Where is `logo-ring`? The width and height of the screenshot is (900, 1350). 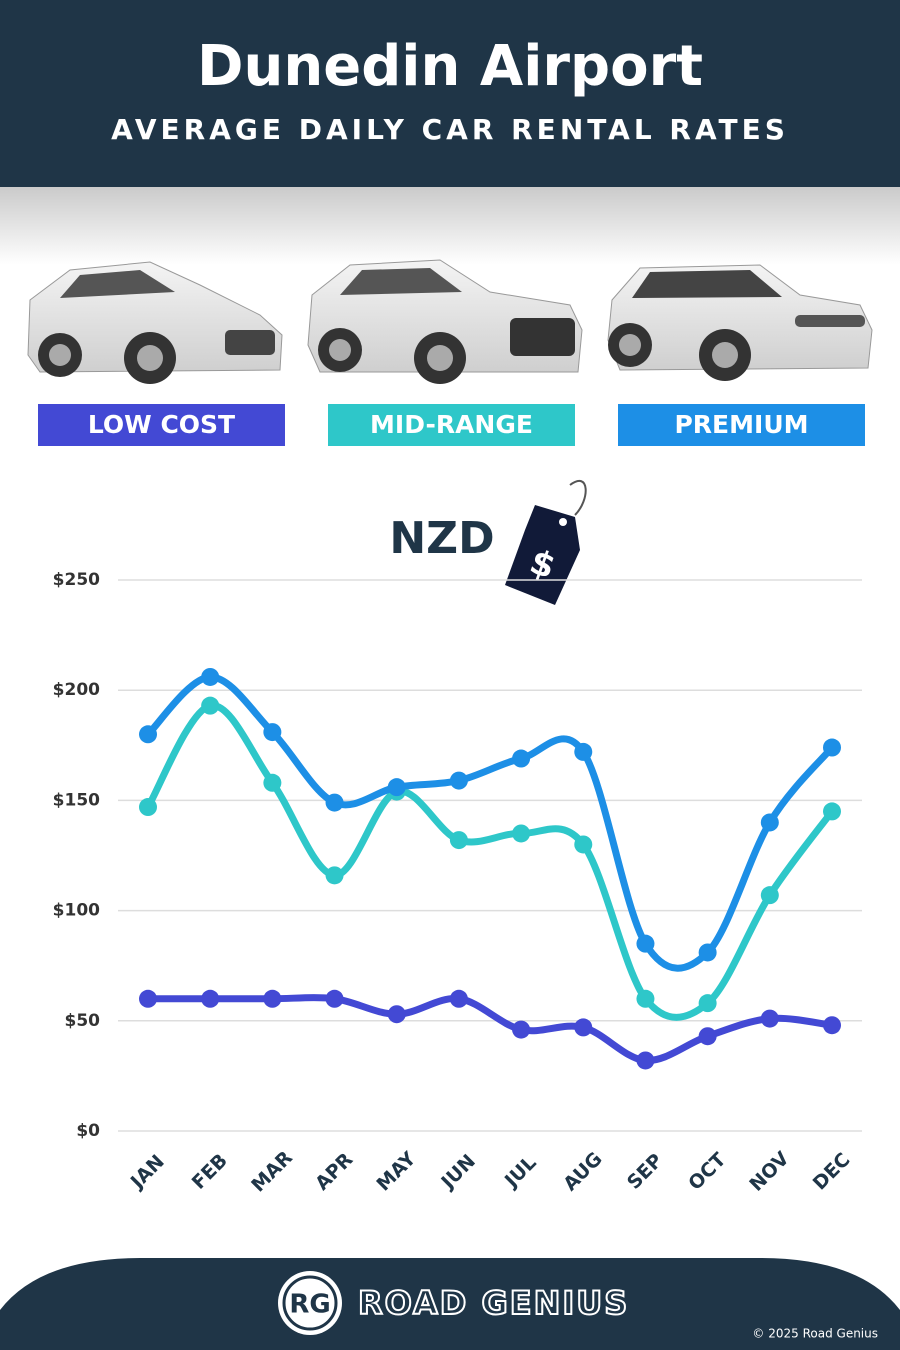 logo-ring is located at coordinates (310, 1303).